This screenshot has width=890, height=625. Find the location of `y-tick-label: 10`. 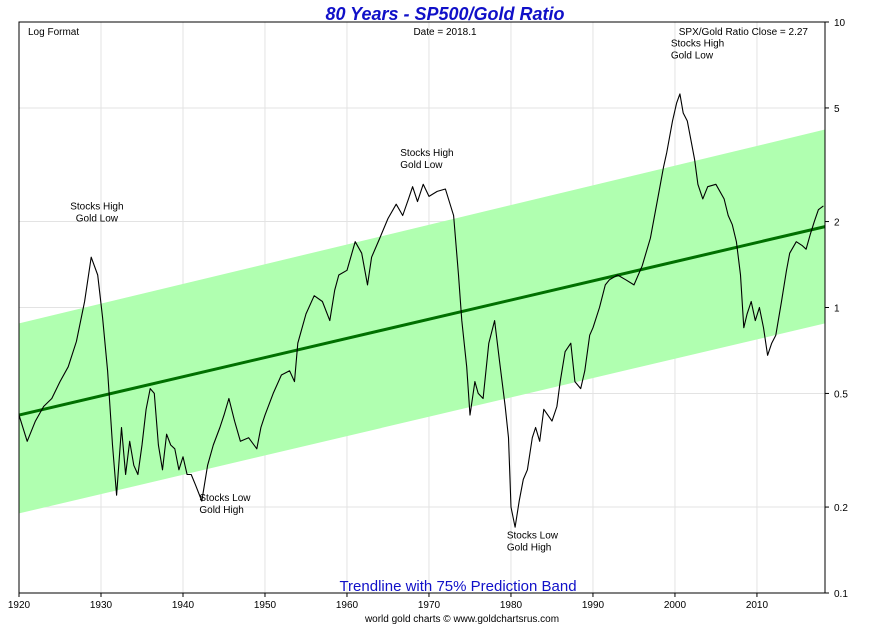

y-tick-label: 10 is located at coordinates (840, 23).